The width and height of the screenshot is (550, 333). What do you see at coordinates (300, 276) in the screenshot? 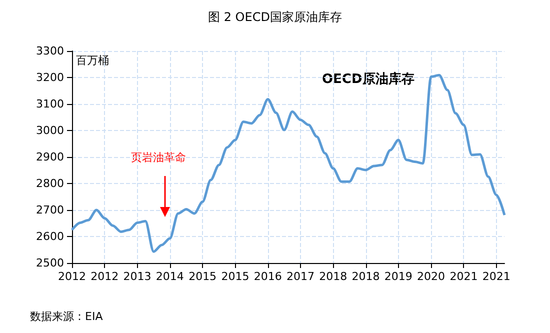
I see `x-tick-label: 2017` at bounding box center [300, 276].